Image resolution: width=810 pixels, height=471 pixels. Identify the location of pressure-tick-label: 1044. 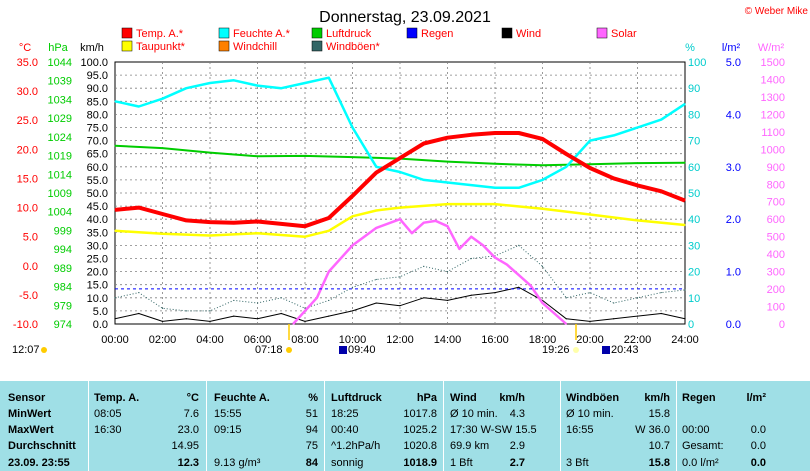
(60, 63).